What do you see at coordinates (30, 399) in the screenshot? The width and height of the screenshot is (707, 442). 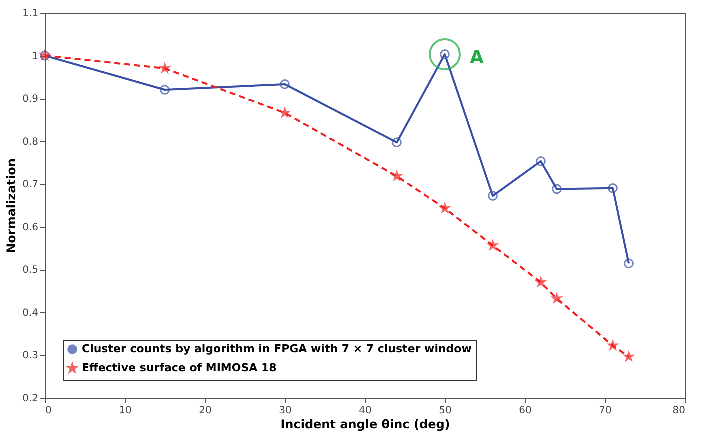 I see `y-tick-label: 0.2` at bounding box center [30, 399].